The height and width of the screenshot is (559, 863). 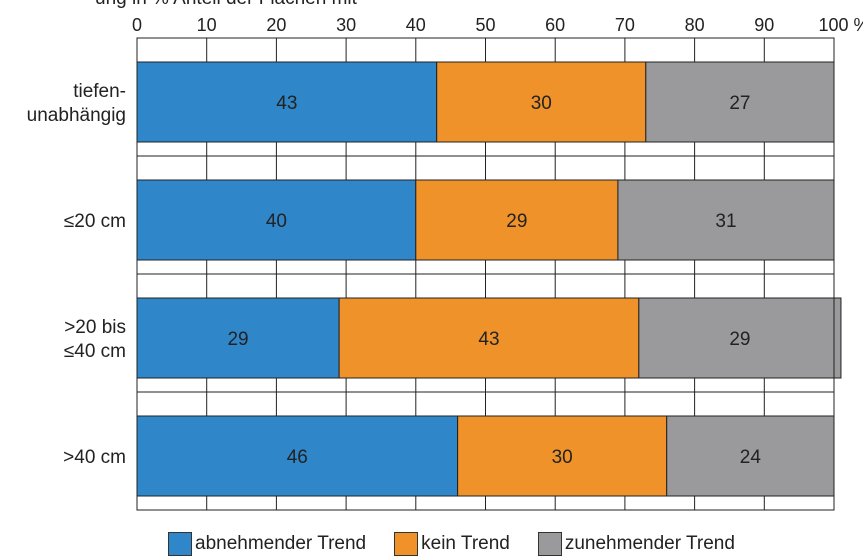 I want to click on category-label: ≤20 cm, so click(x=95, y=221).